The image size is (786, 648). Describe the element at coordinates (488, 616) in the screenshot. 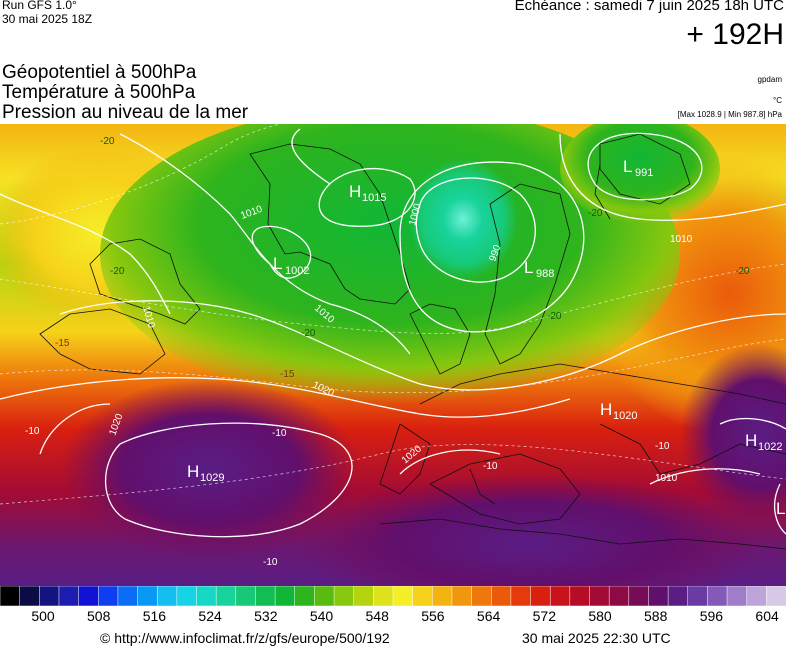

I see `color-scale-tick: 564` at that location.